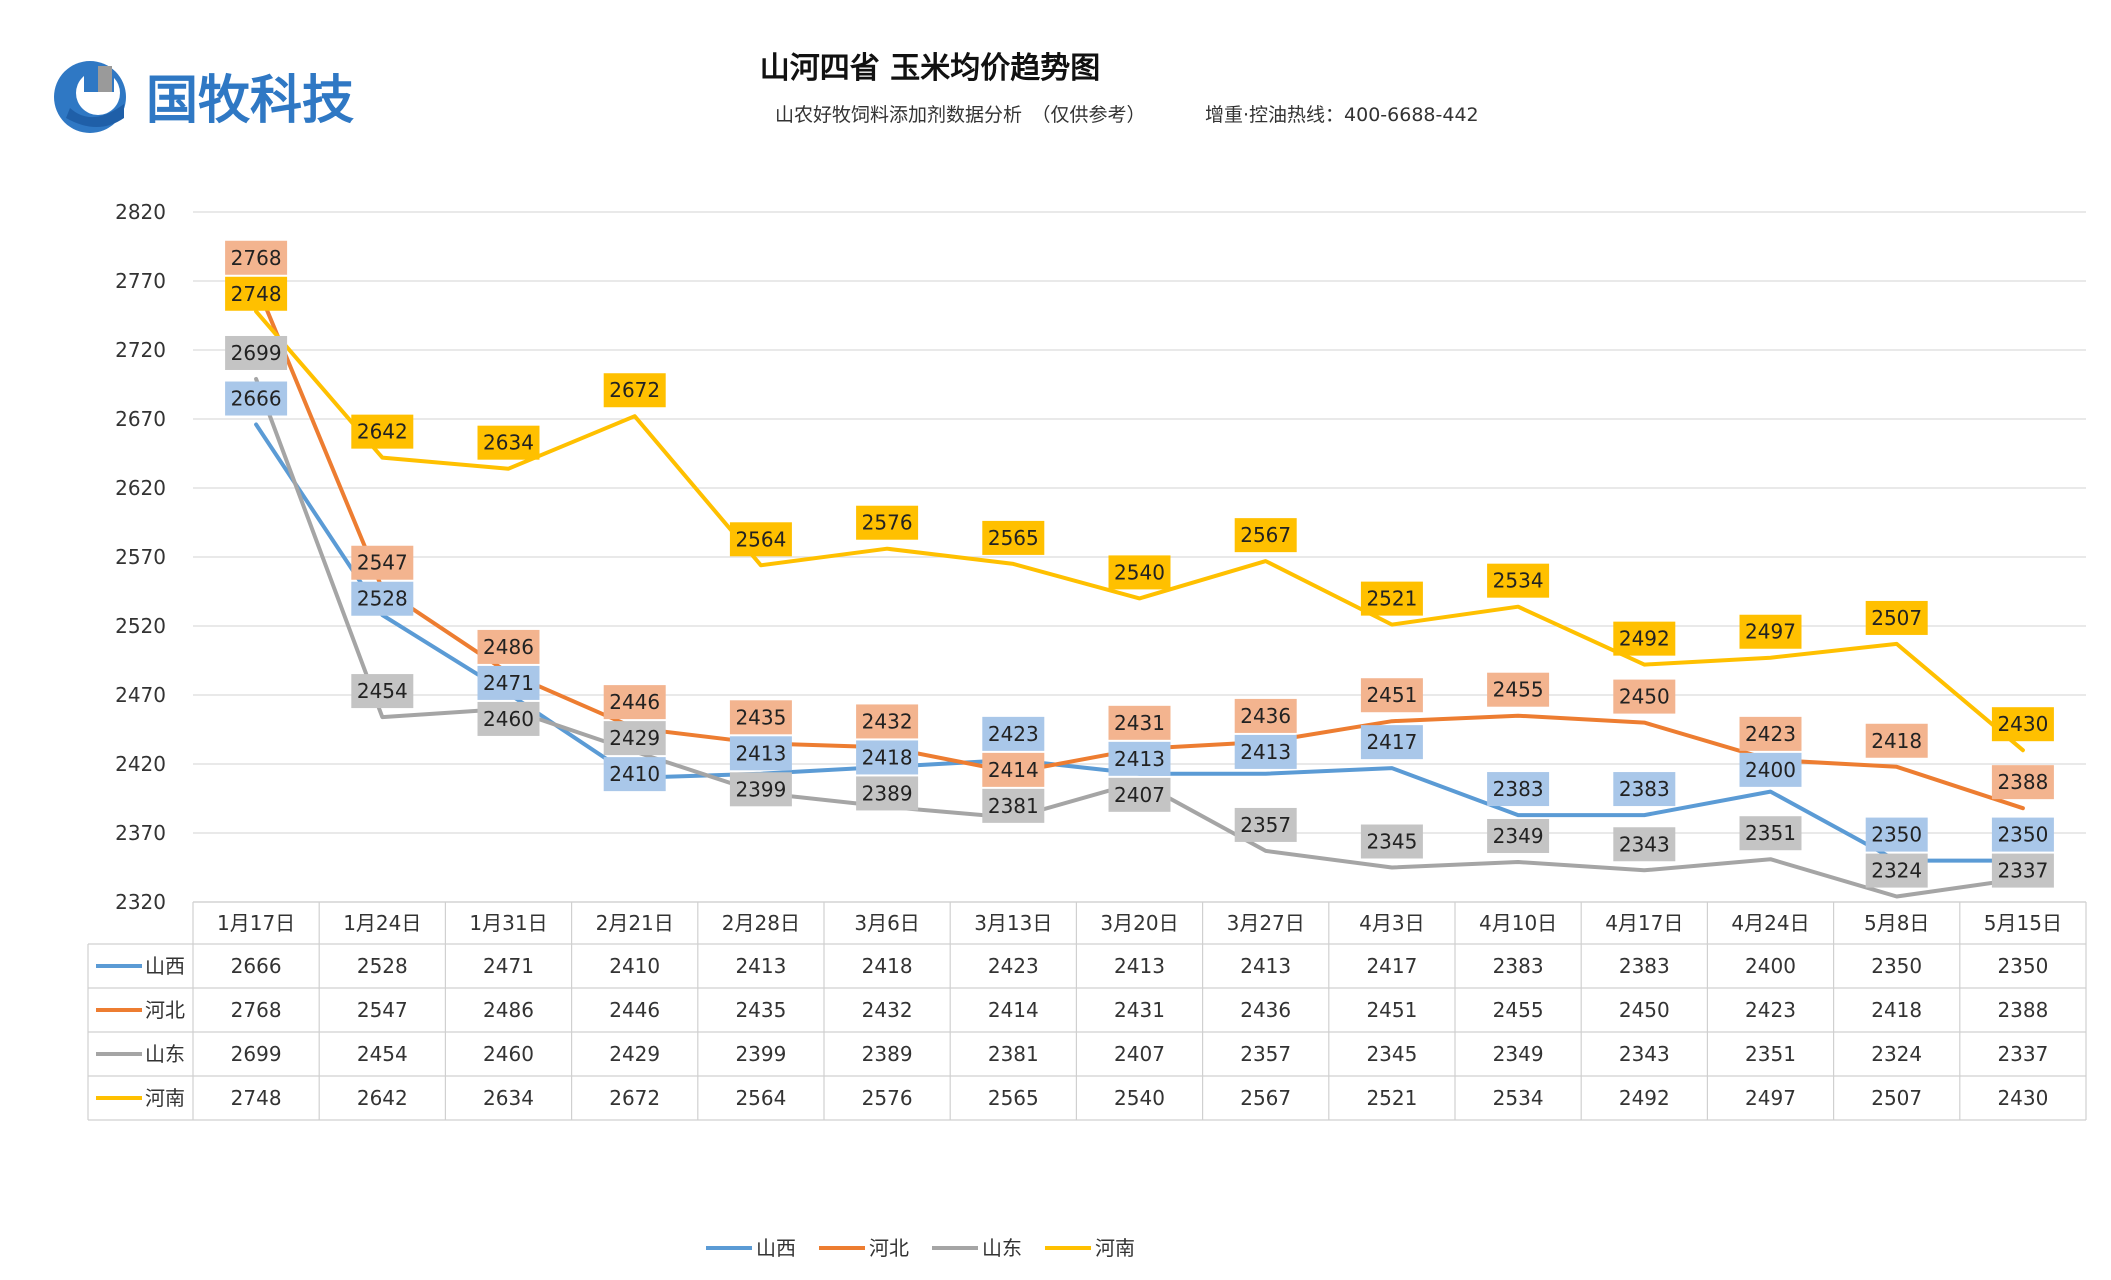 This screenshot has width=2111, height=1280. Describe the element at coordinates (140, 764) in the screenshot. I see `y-tick-label: 2420` at that location.